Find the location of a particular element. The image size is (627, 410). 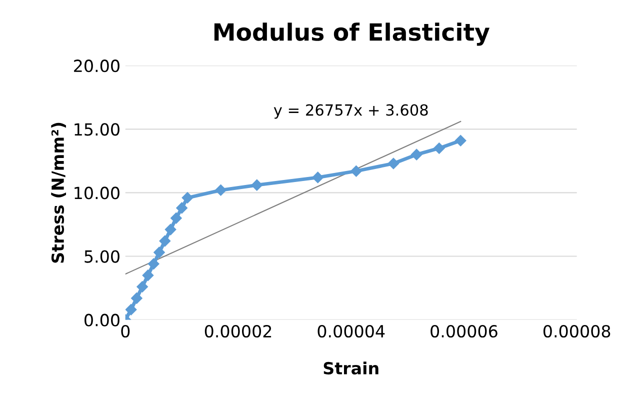

x-tick-label: 0.00002 is located at coordinates (238, 331).